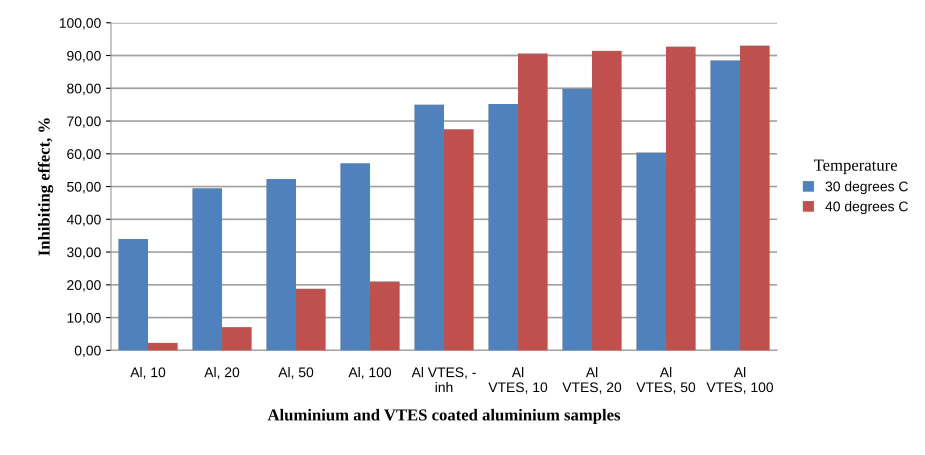 The image size is (925, 455). I want to click on y-tick-label: 90,00, so click(84, 56).